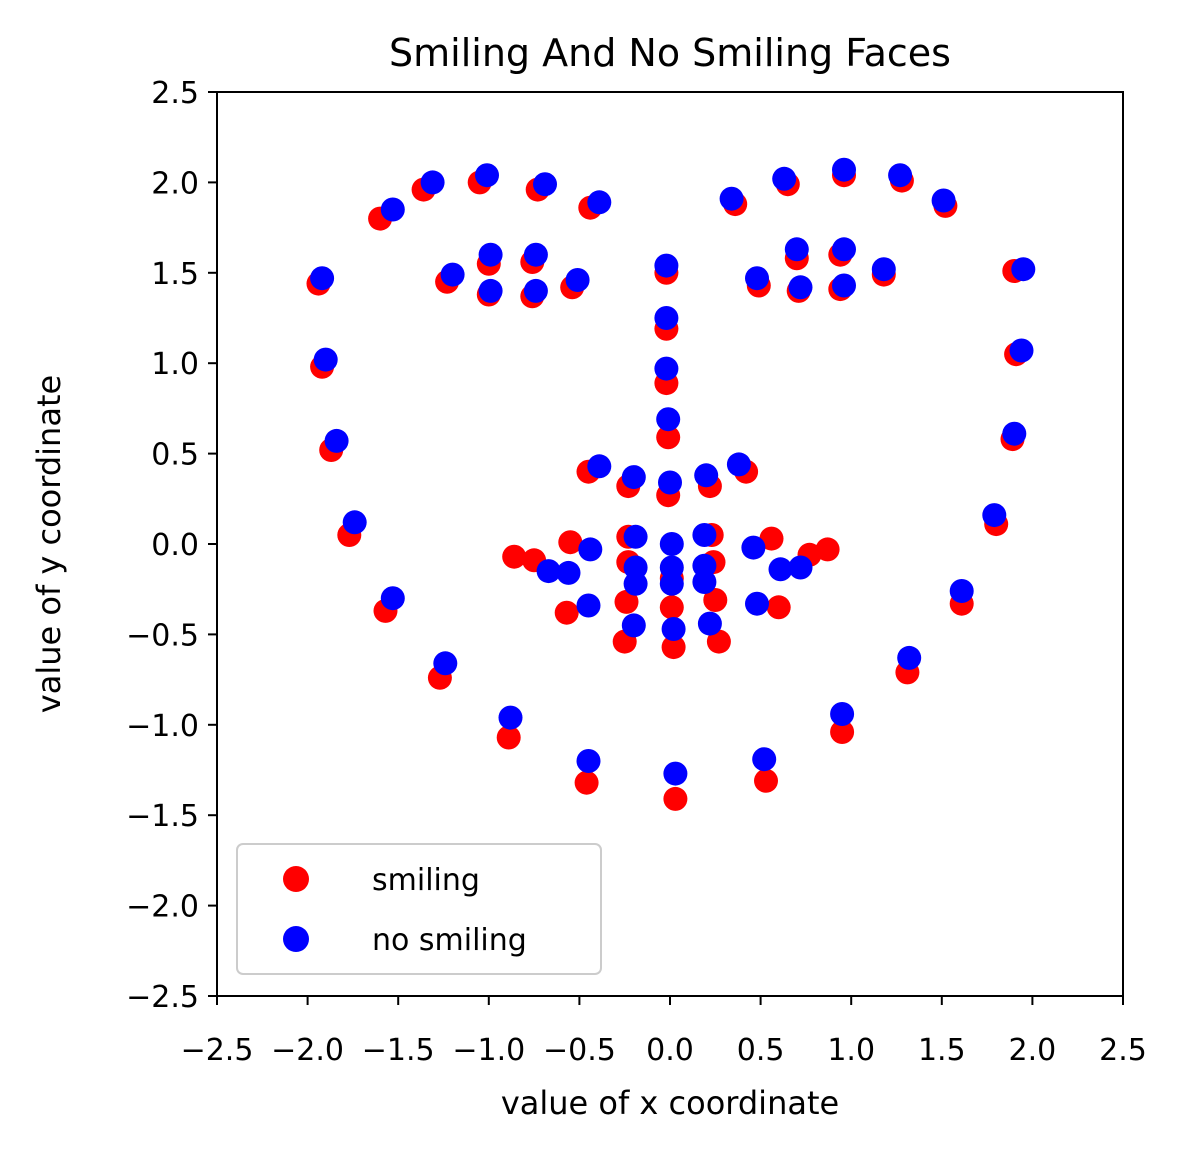 Image resolution: width=1186 pixels, height=1154 pixels. Describe the element at coordinates (670, 53) in the screenshot. I see `chart-title: Smiling And No Smiling Faces` at that location.